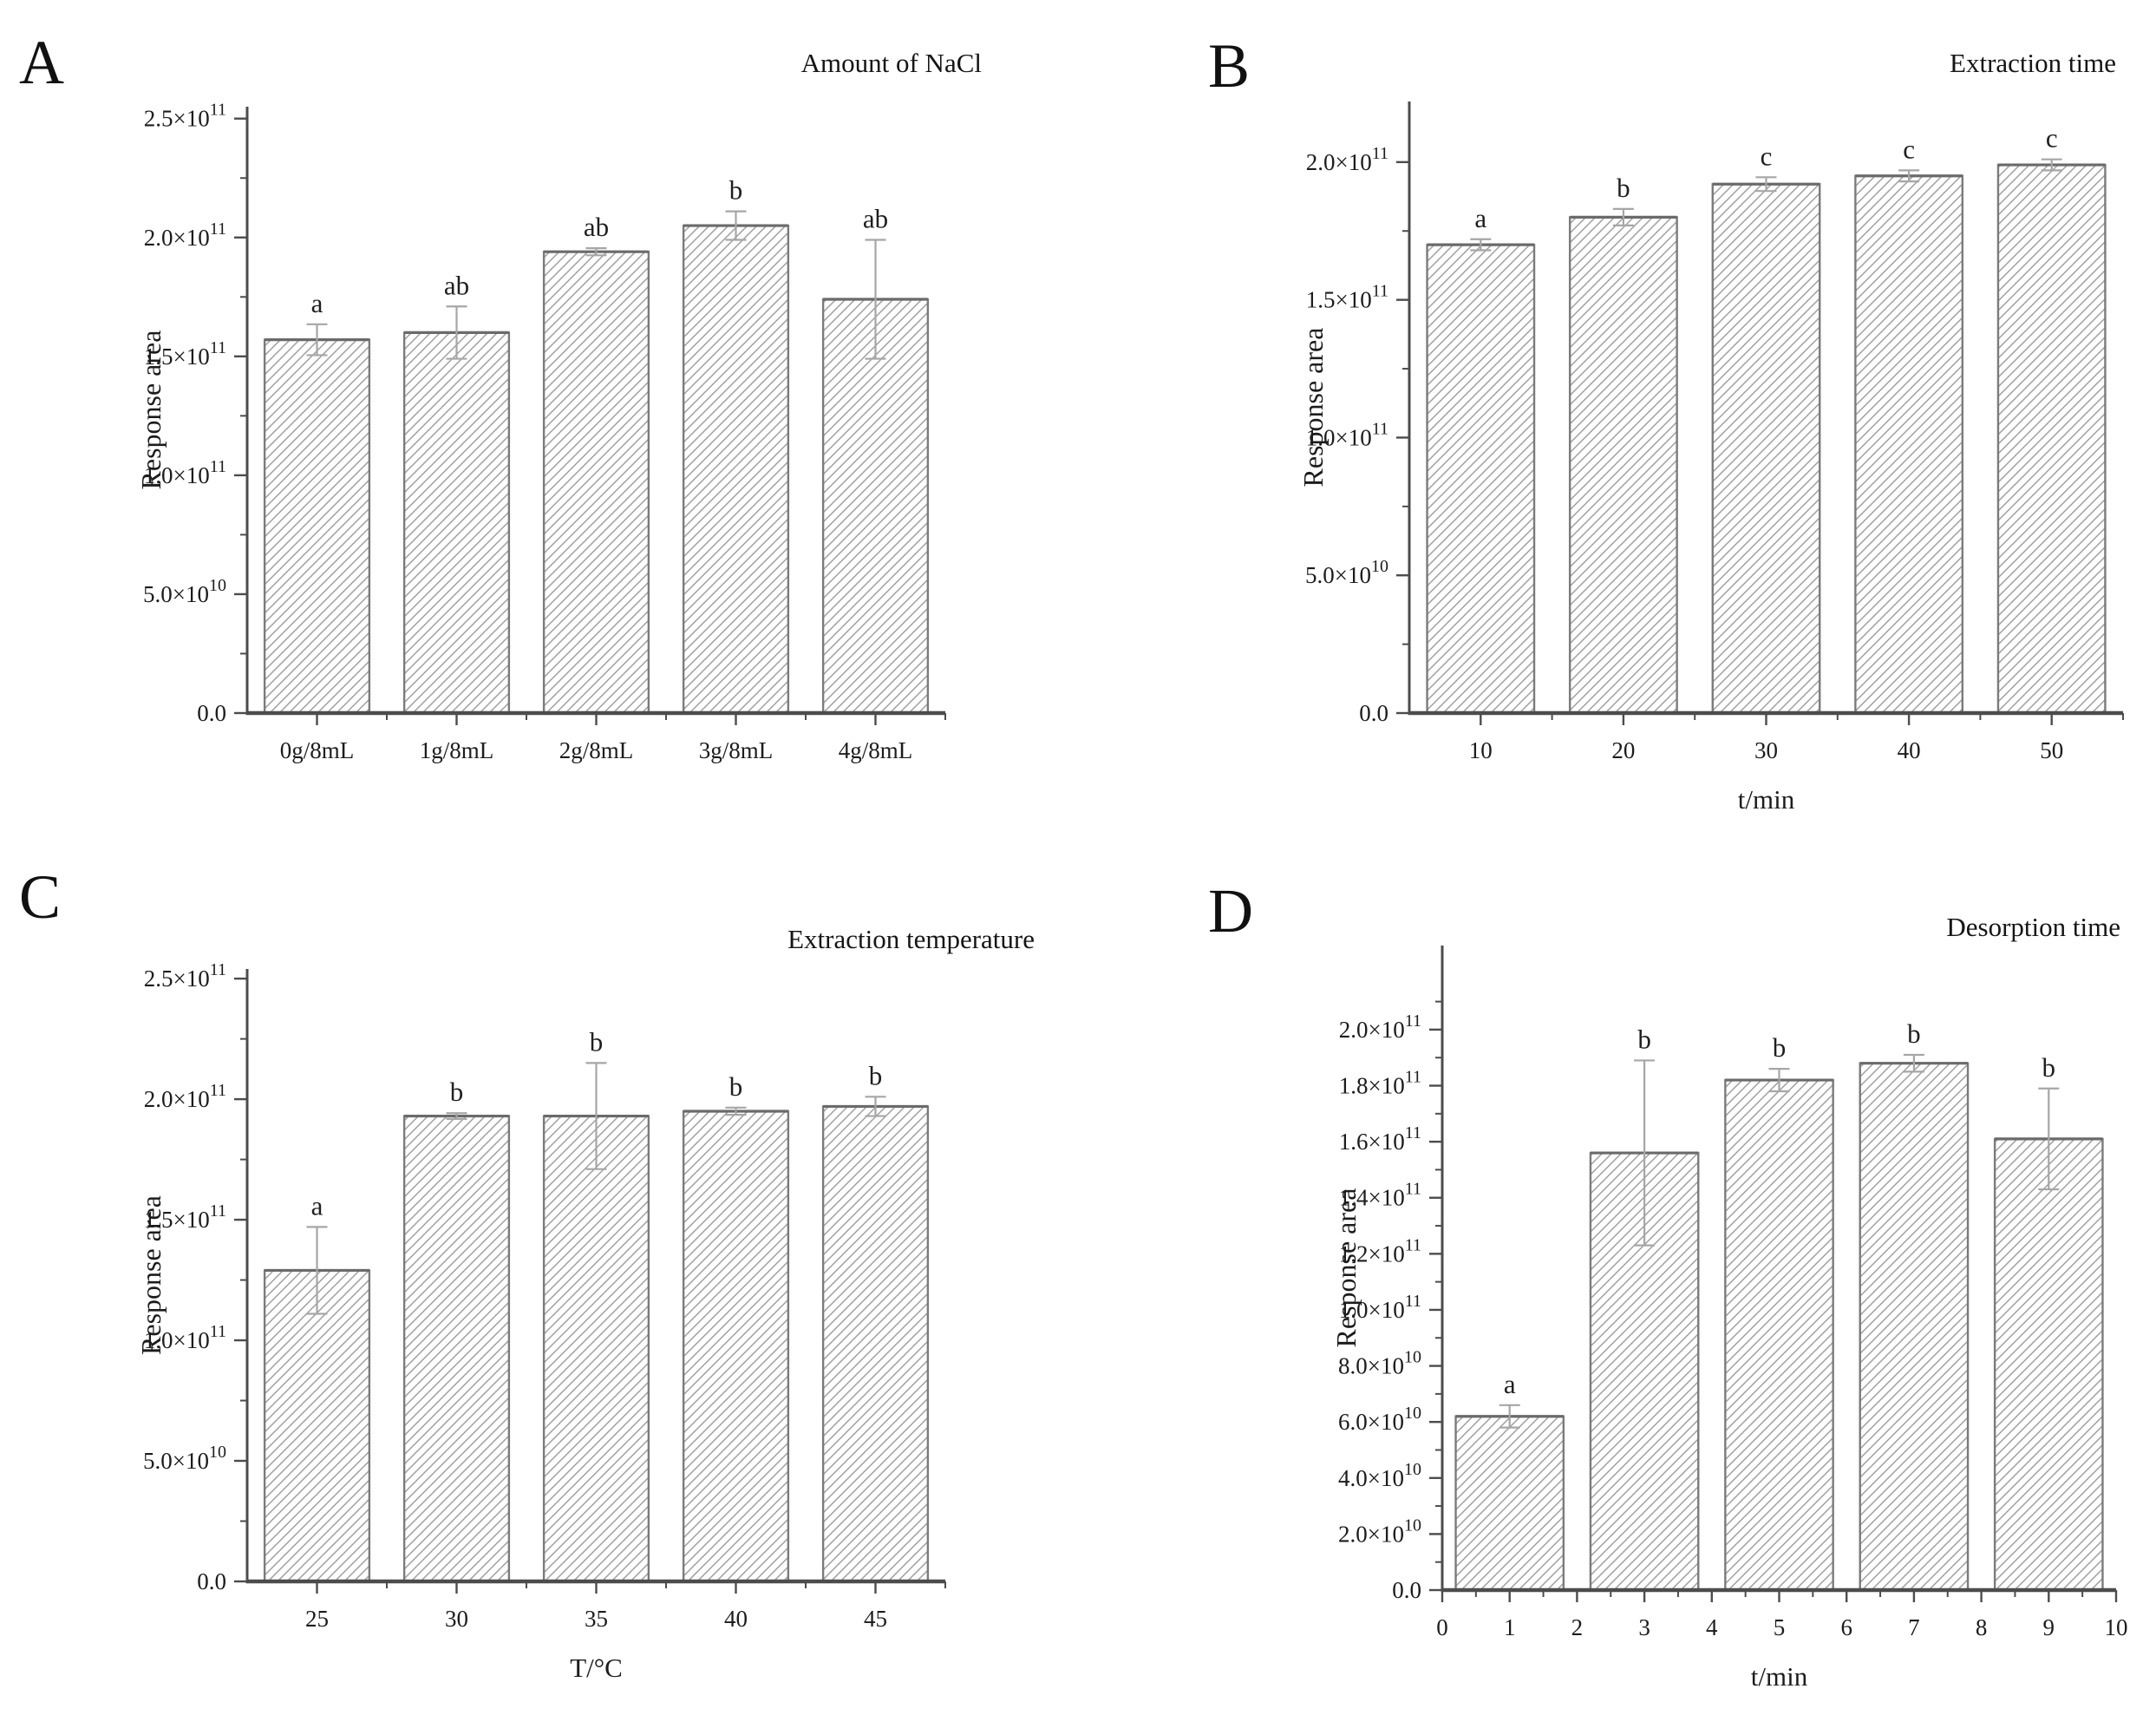 Image resolution: width=2156 pixels, height=1715 pixels. Describe the element at coordinates (1766, 750) in the screenshot. I see `x-tick-label: 30` at that location.